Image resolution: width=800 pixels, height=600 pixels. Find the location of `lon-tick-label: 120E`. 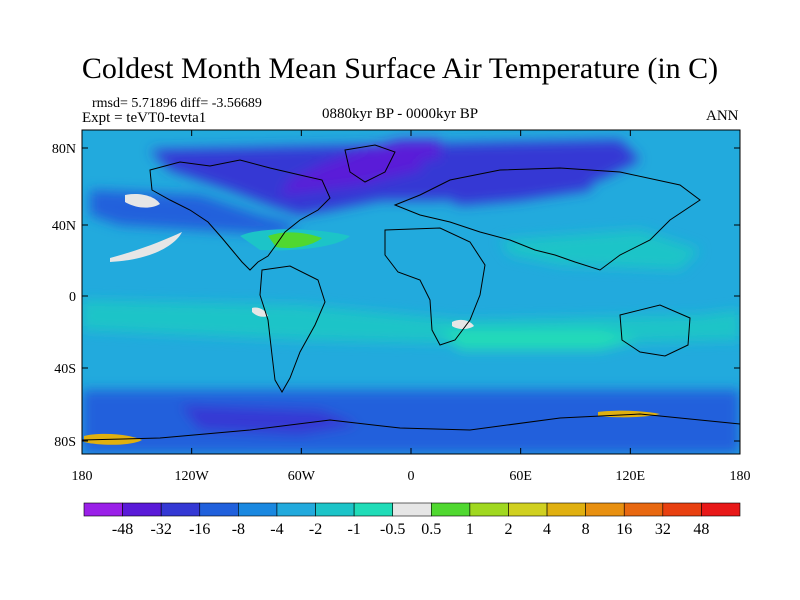

lon-tick-label: 120E is located at coordinates (631, 476).